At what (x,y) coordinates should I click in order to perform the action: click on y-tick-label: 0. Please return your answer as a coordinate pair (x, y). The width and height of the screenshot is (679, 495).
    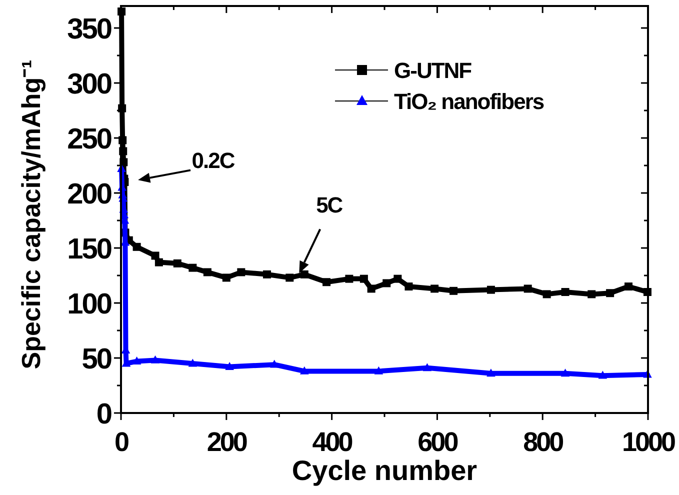
    Looking at the image, I should click on (104, 414).